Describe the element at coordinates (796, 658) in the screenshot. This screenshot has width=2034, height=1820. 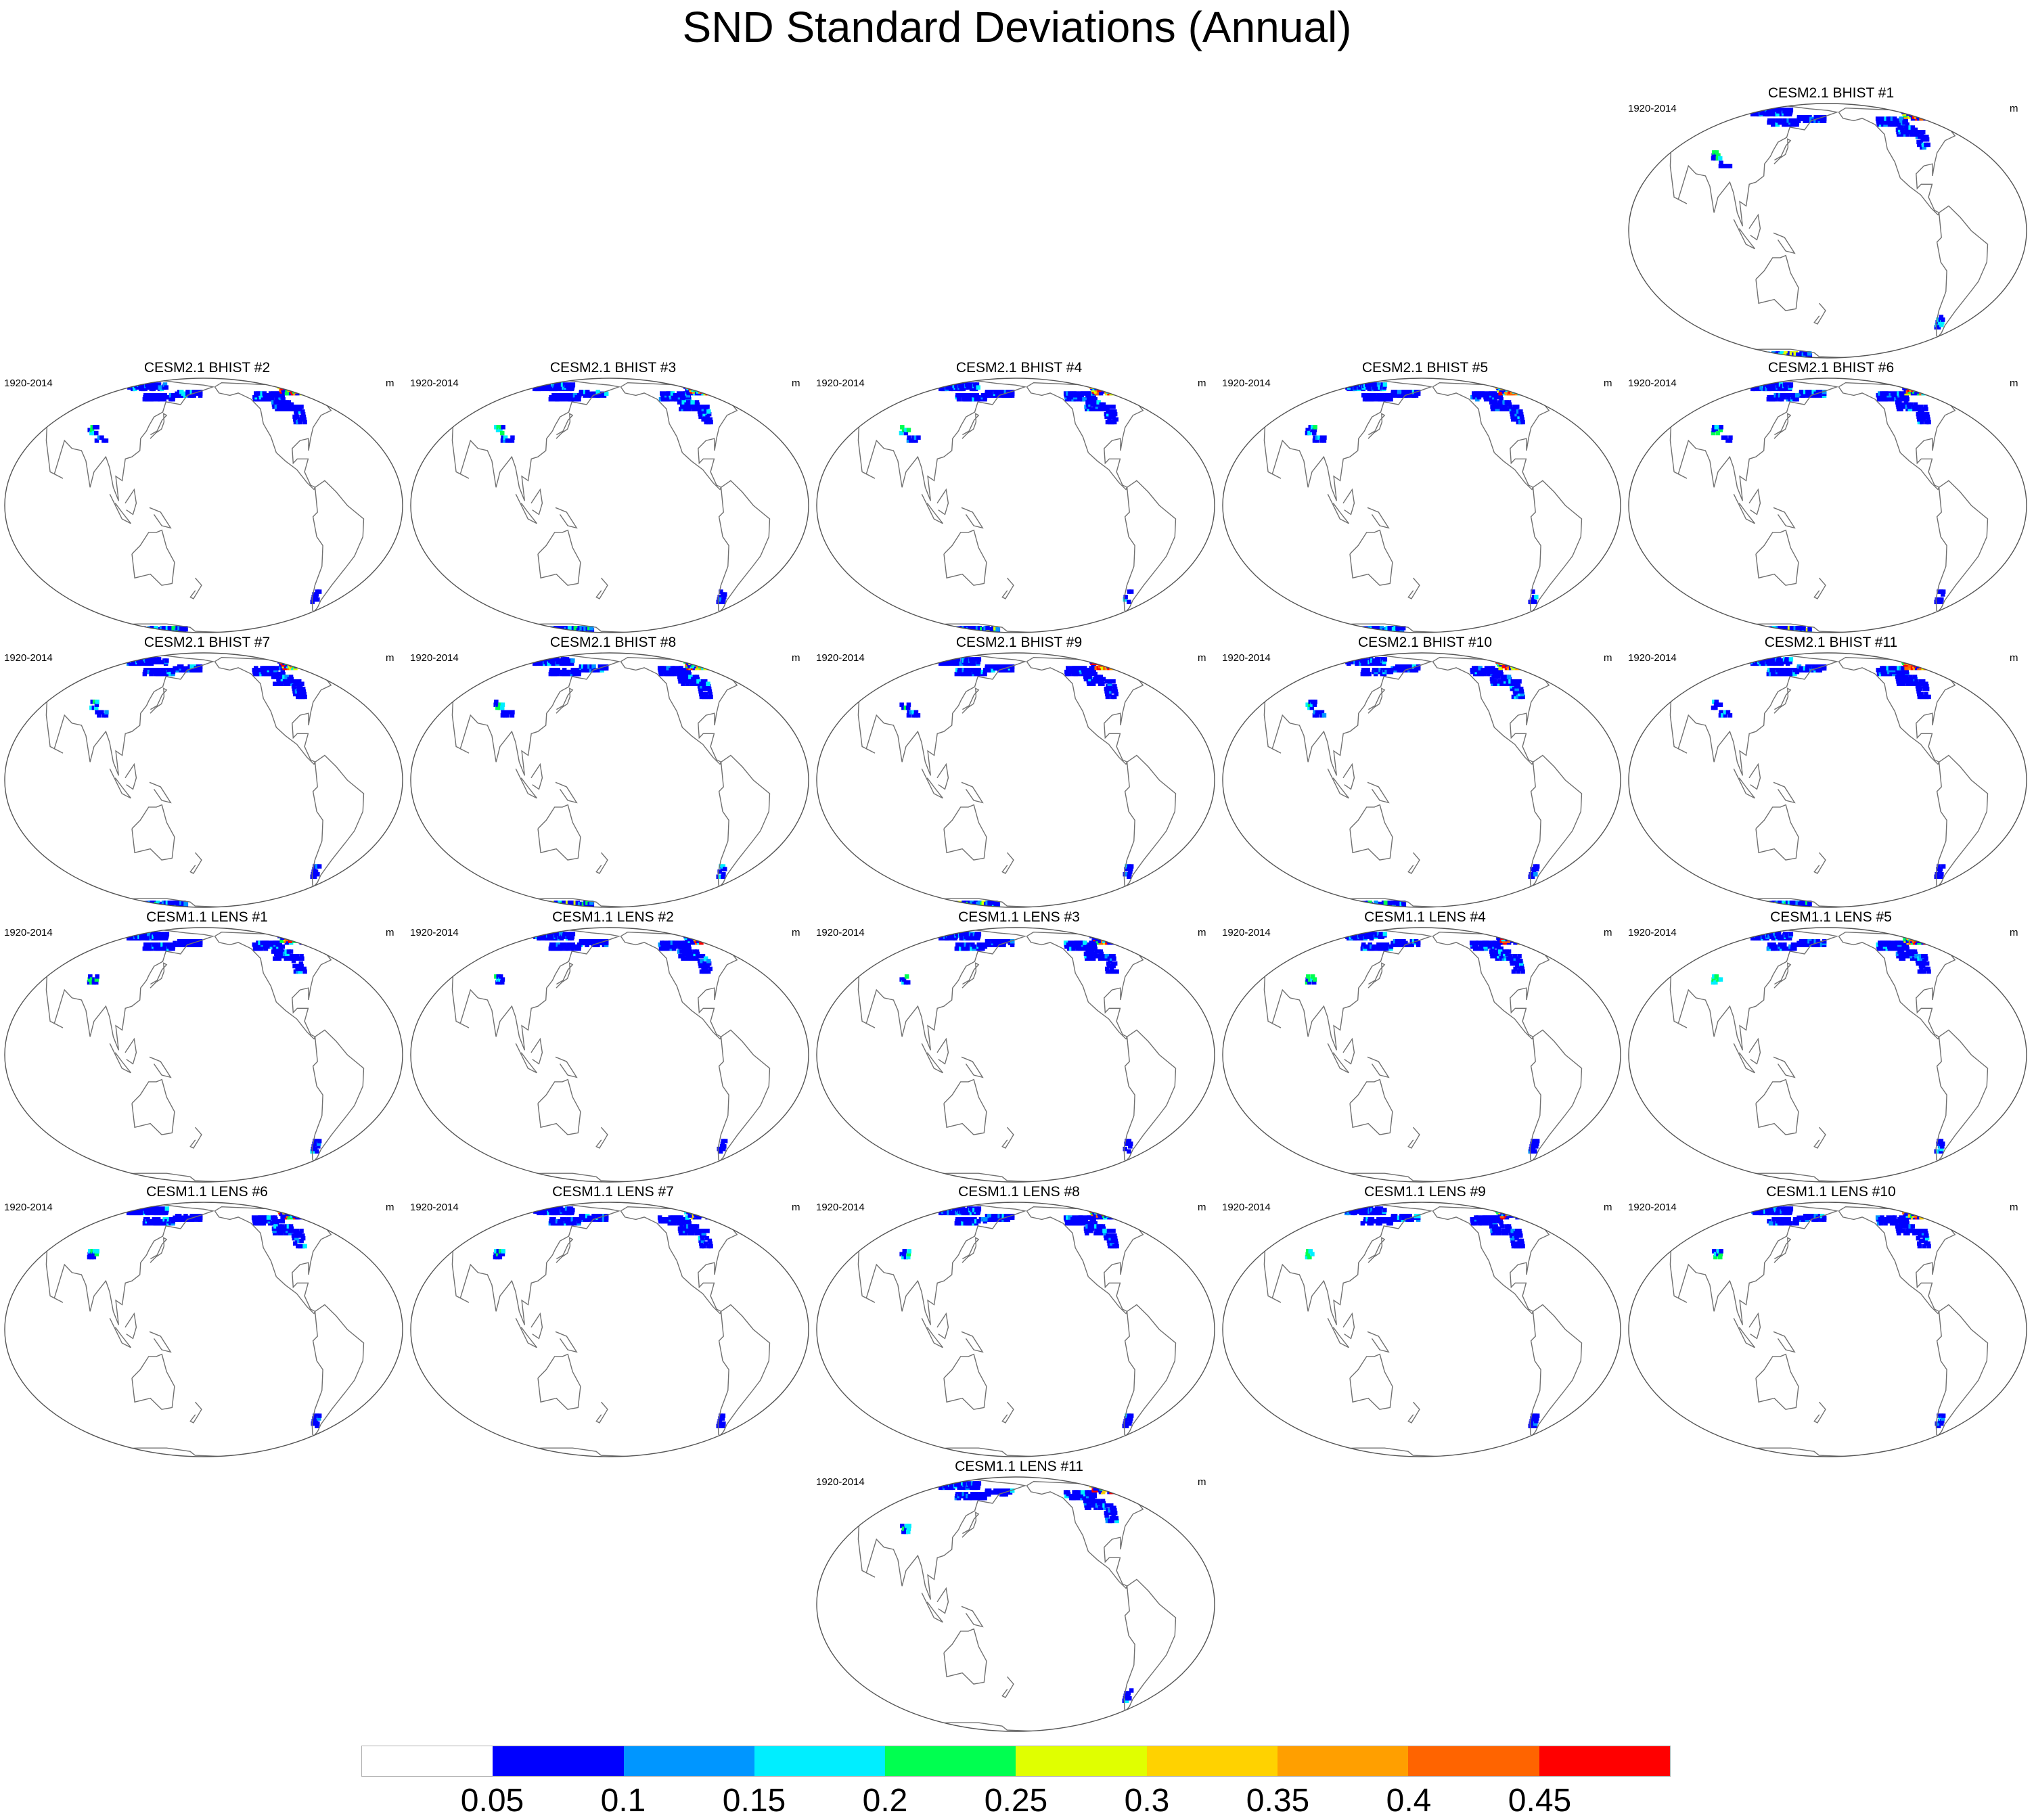
I see `panel-units-label: m` at that location.